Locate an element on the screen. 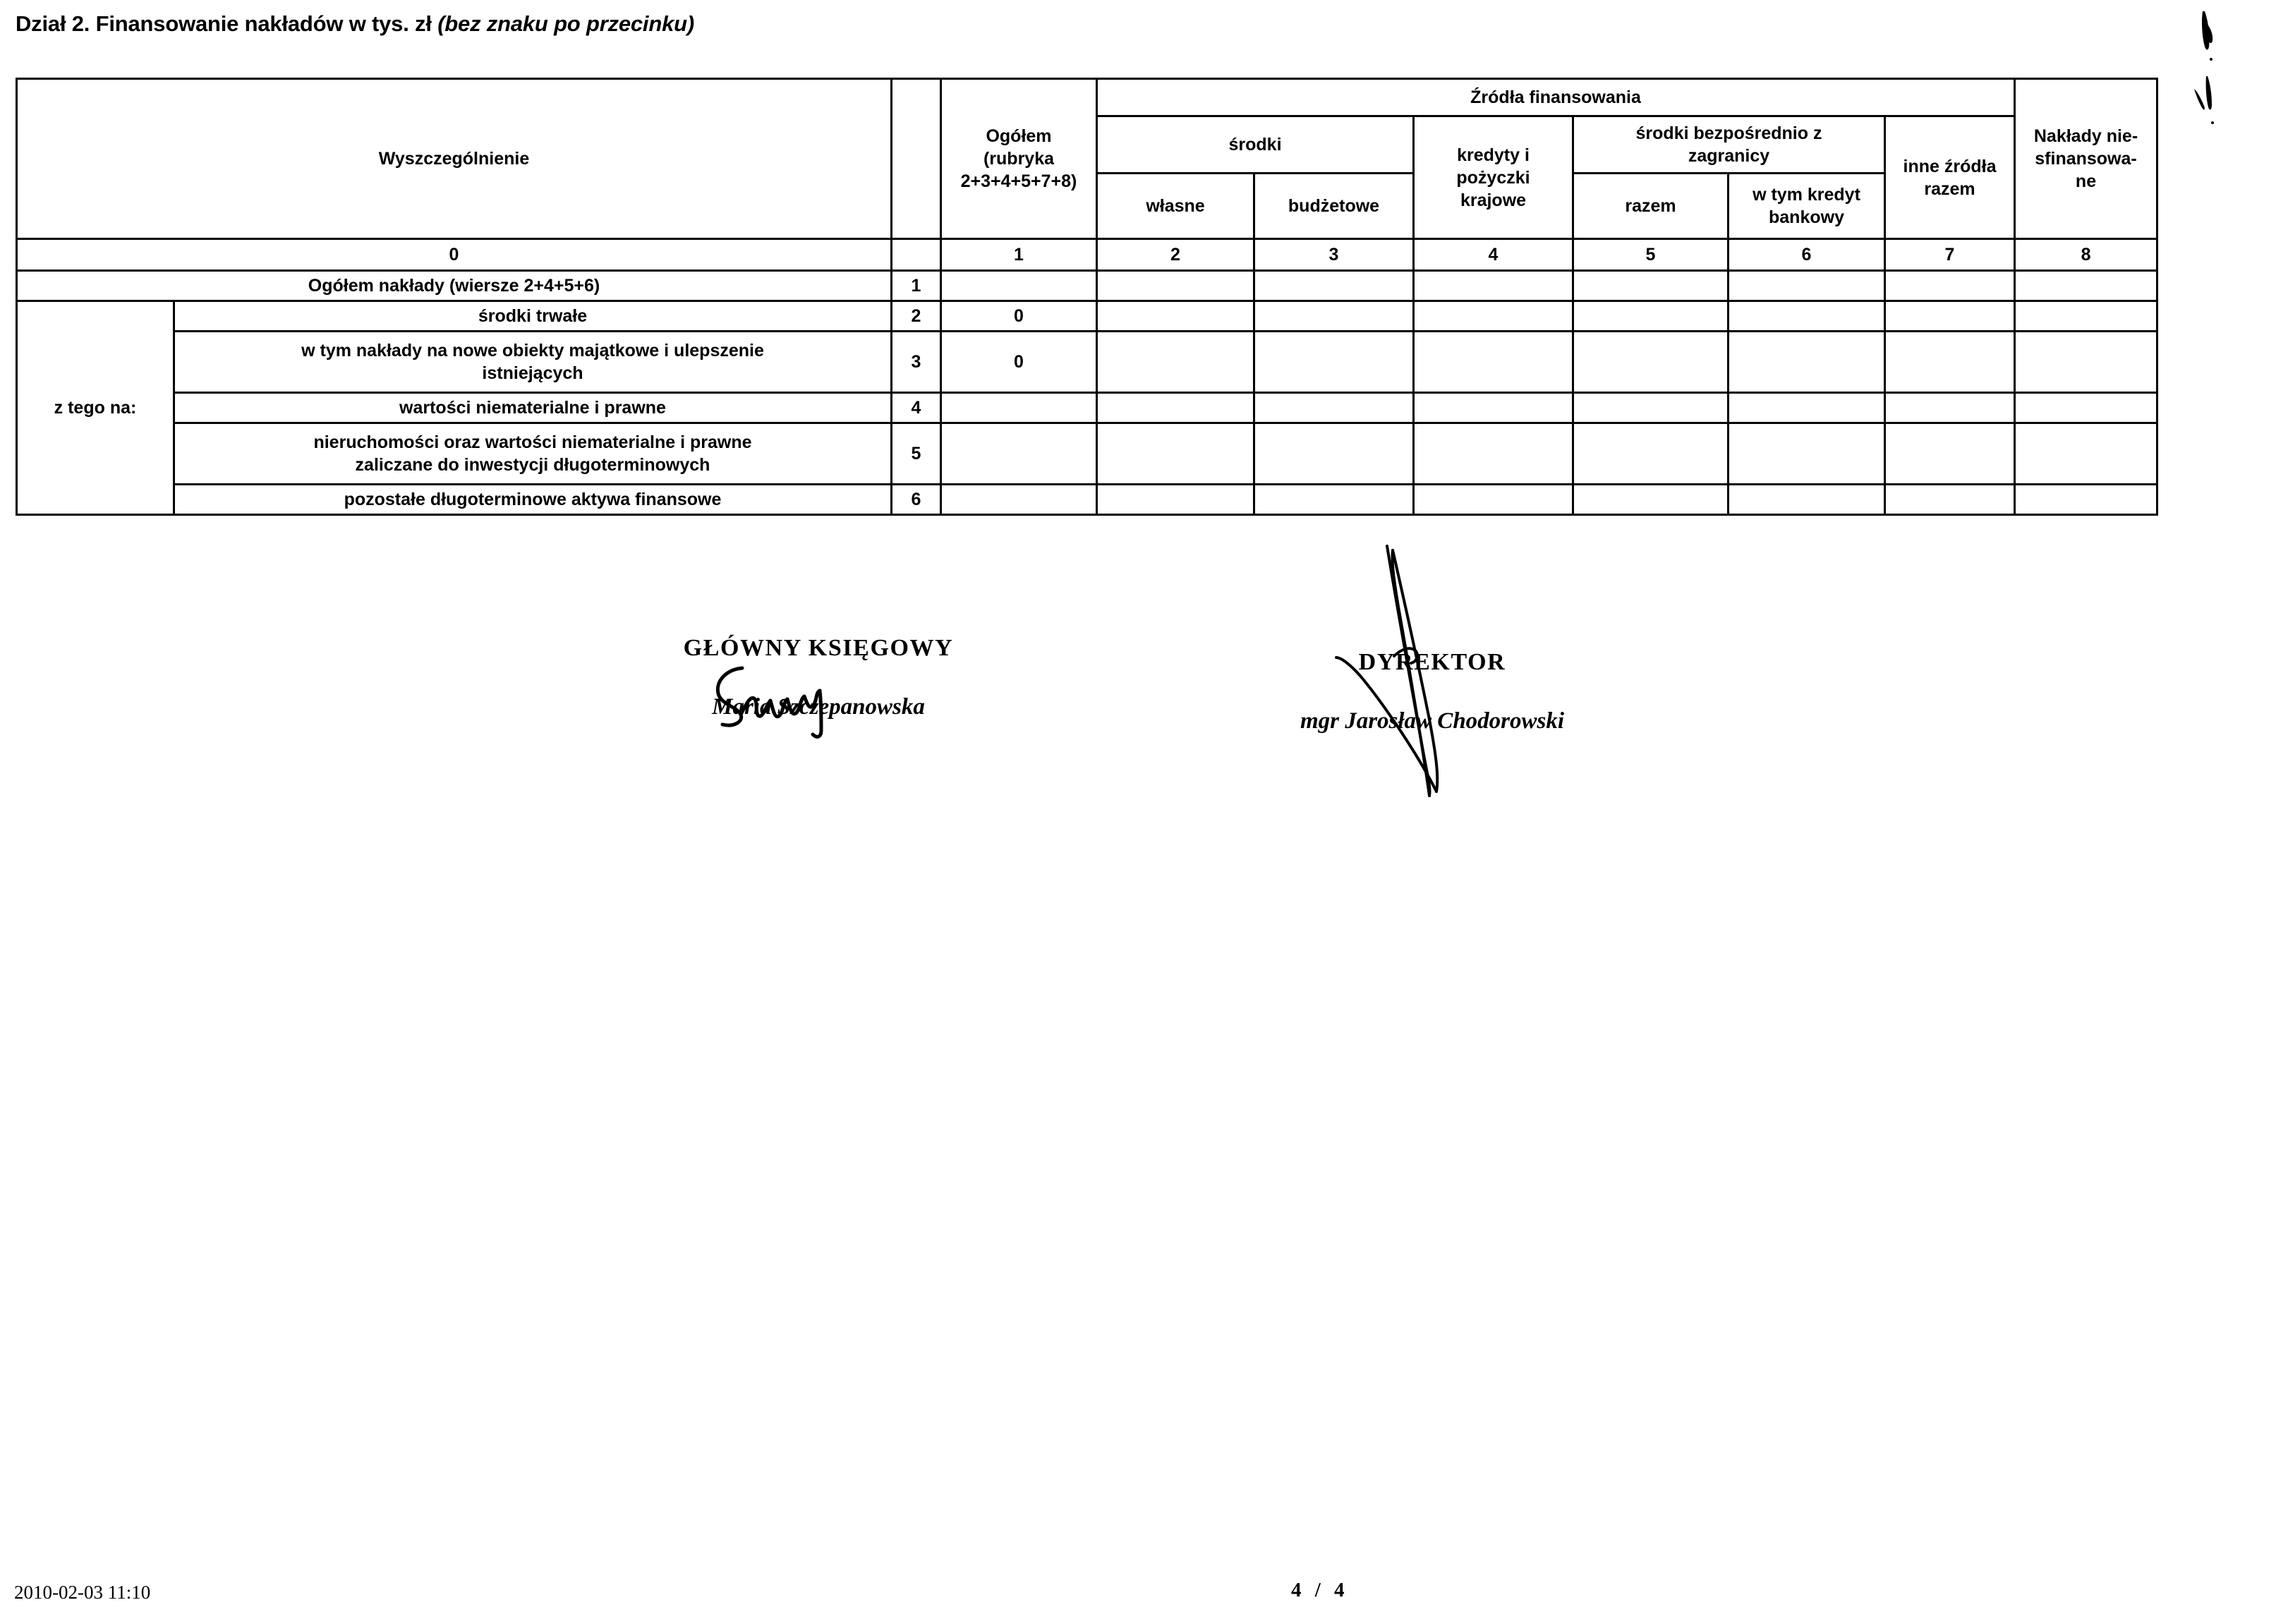  row2-col4 is located at coordinates (1493, 316).